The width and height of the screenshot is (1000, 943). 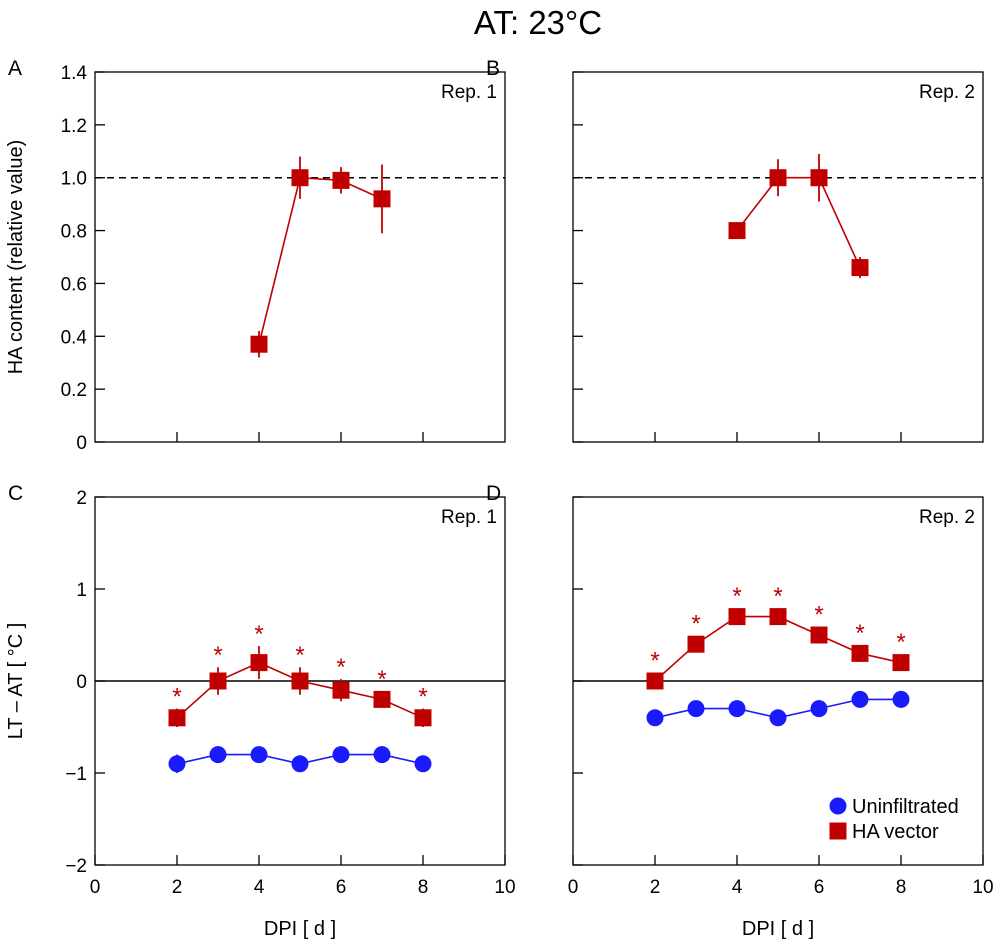 I want to click on y-tick-label: 1.0, so click(x=74, y=179).